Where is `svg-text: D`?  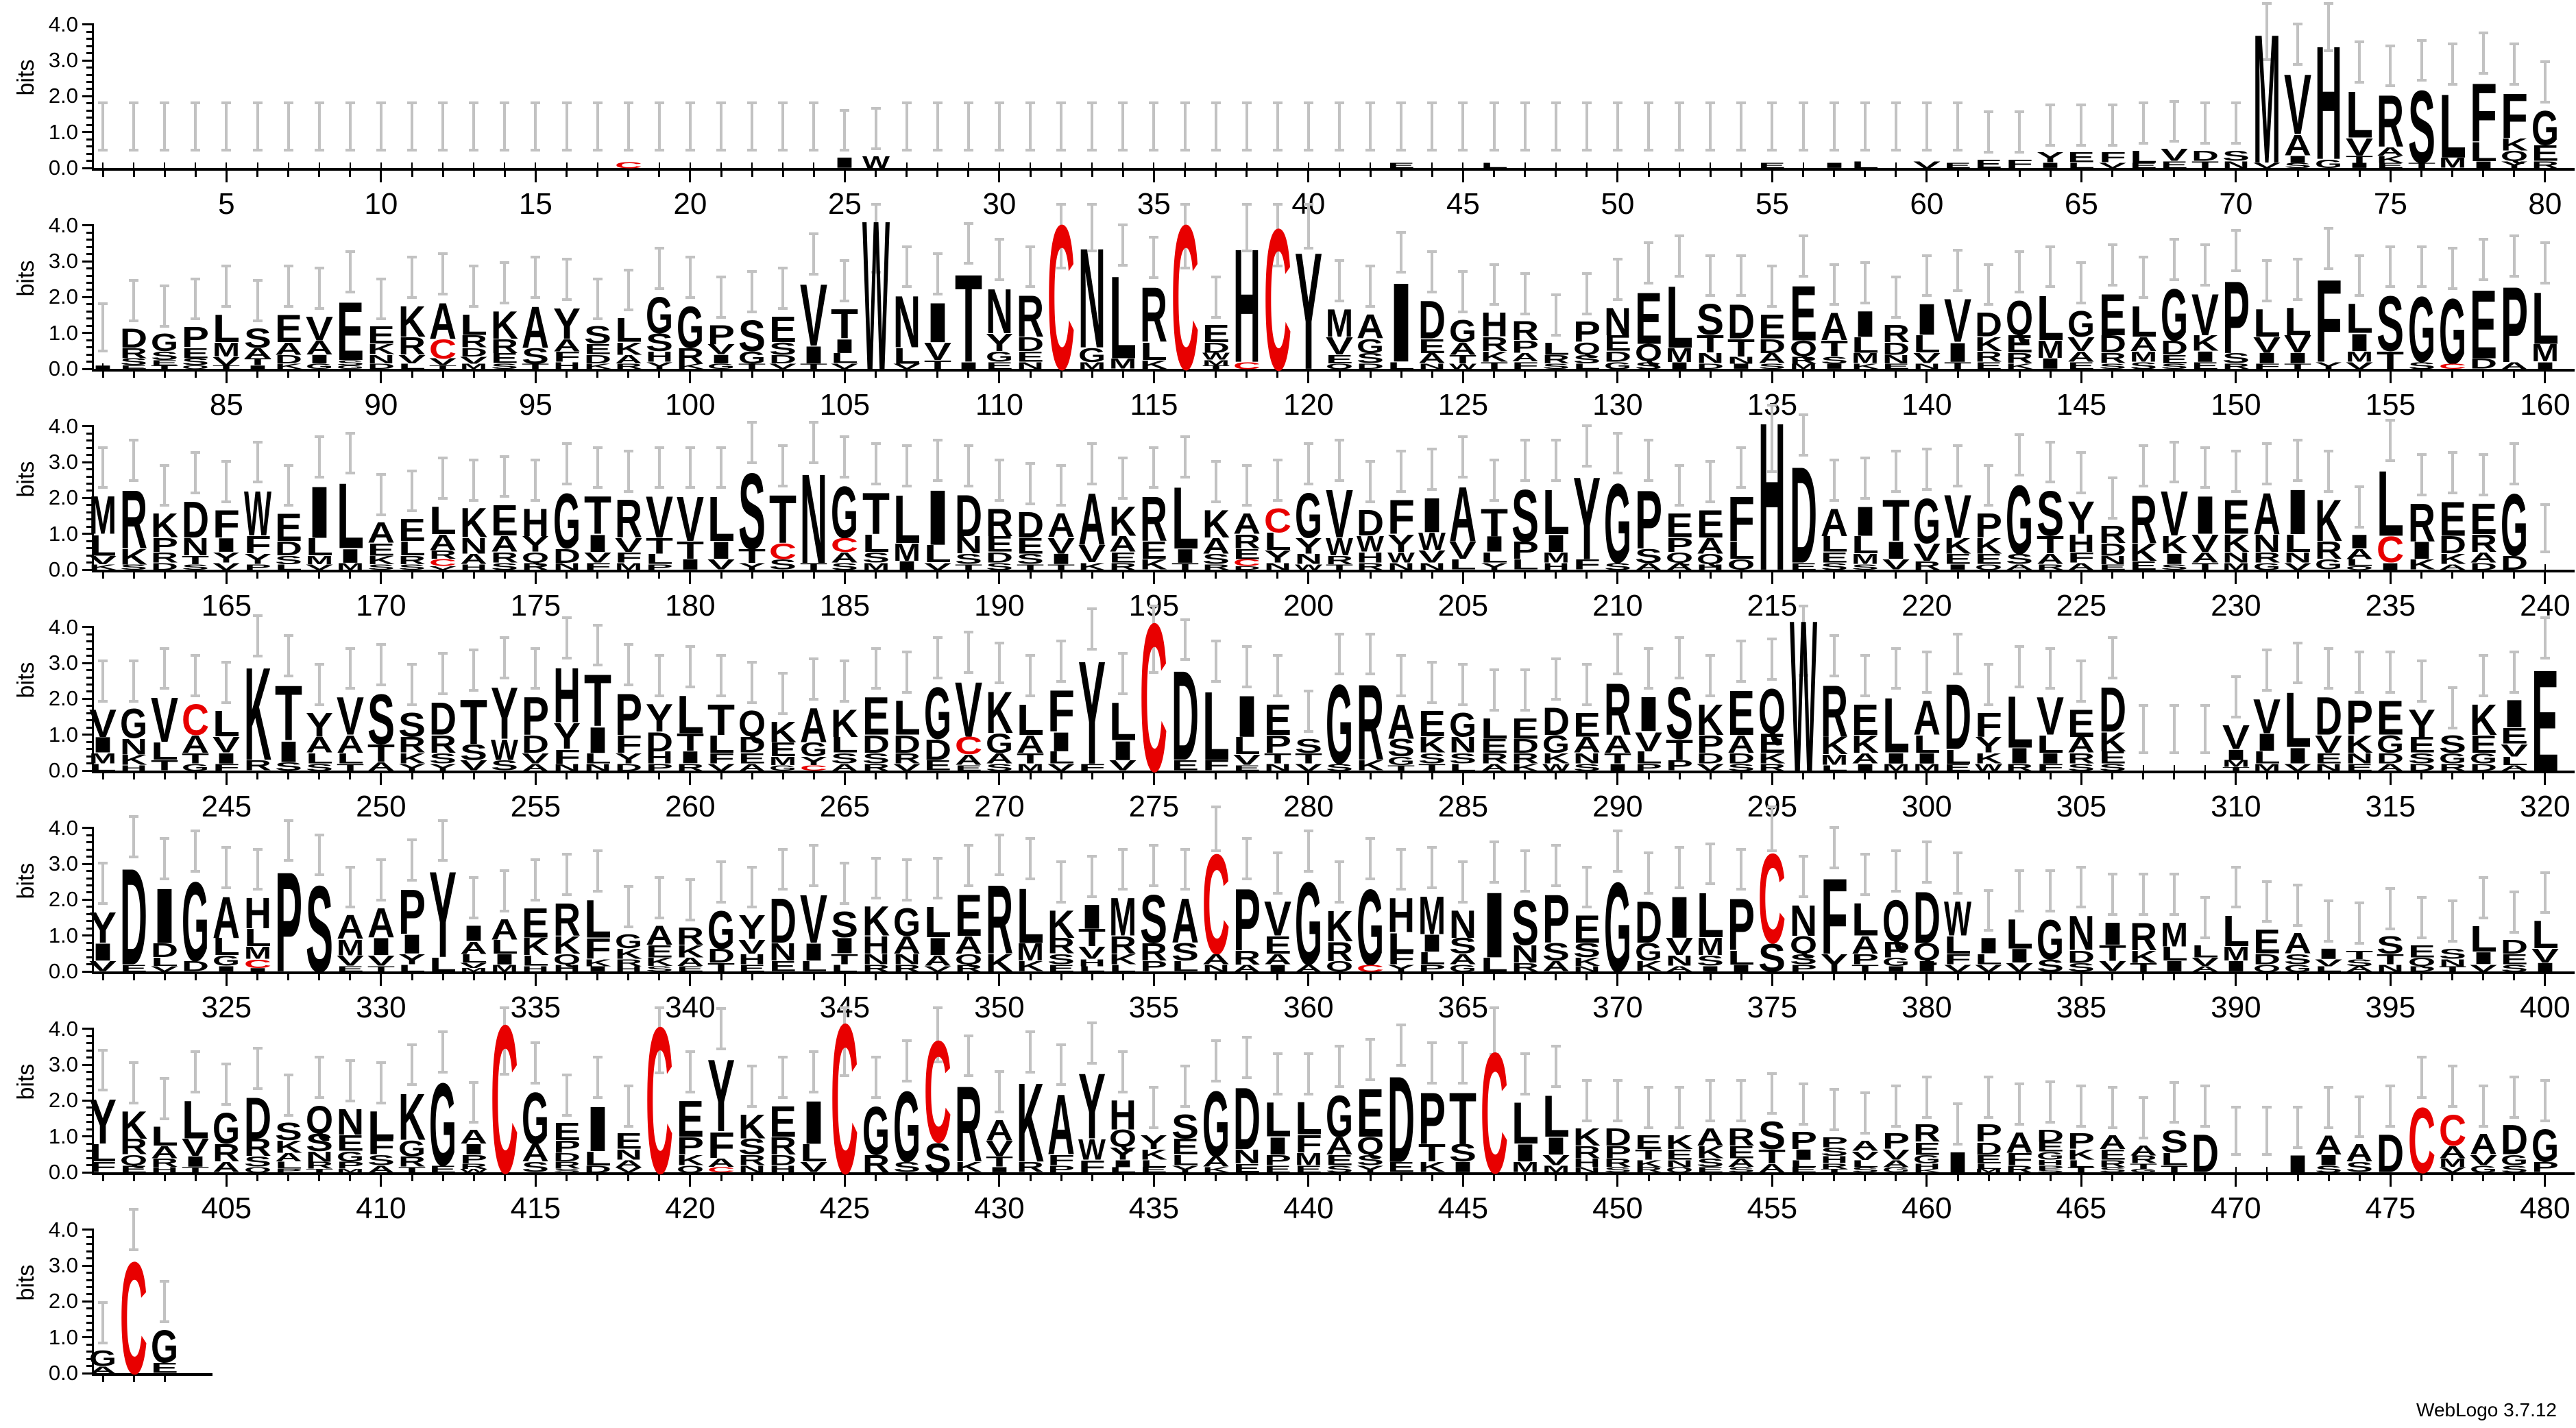 svg-text: D is located at coordinates (2483, 767).